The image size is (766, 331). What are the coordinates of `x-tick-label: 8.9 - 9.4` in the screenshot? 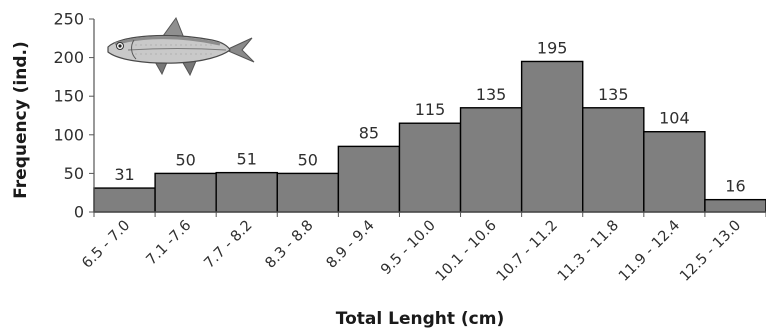 It's located at (351, 245).